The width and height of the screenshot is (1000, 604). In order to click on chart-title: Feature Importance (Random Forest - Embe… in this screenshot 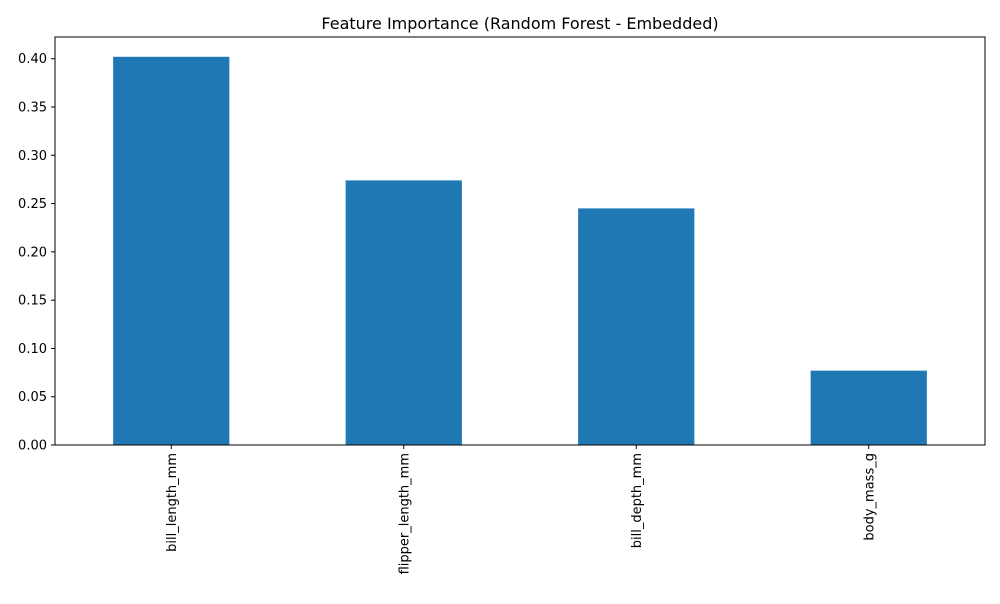, I will do `click(519, 23)`.